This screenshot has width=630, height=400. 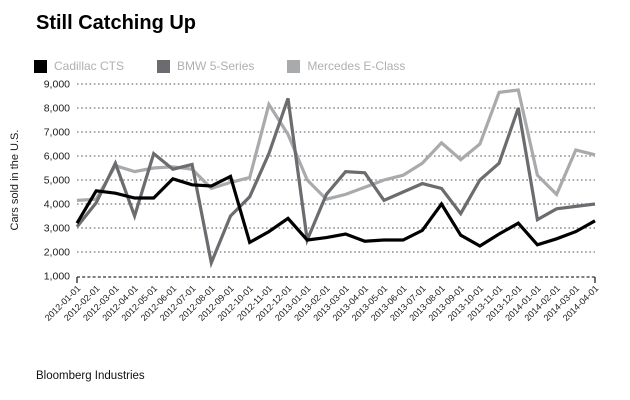 I want to click on y-tick-label: 2,000, so click(x=57, y=253).